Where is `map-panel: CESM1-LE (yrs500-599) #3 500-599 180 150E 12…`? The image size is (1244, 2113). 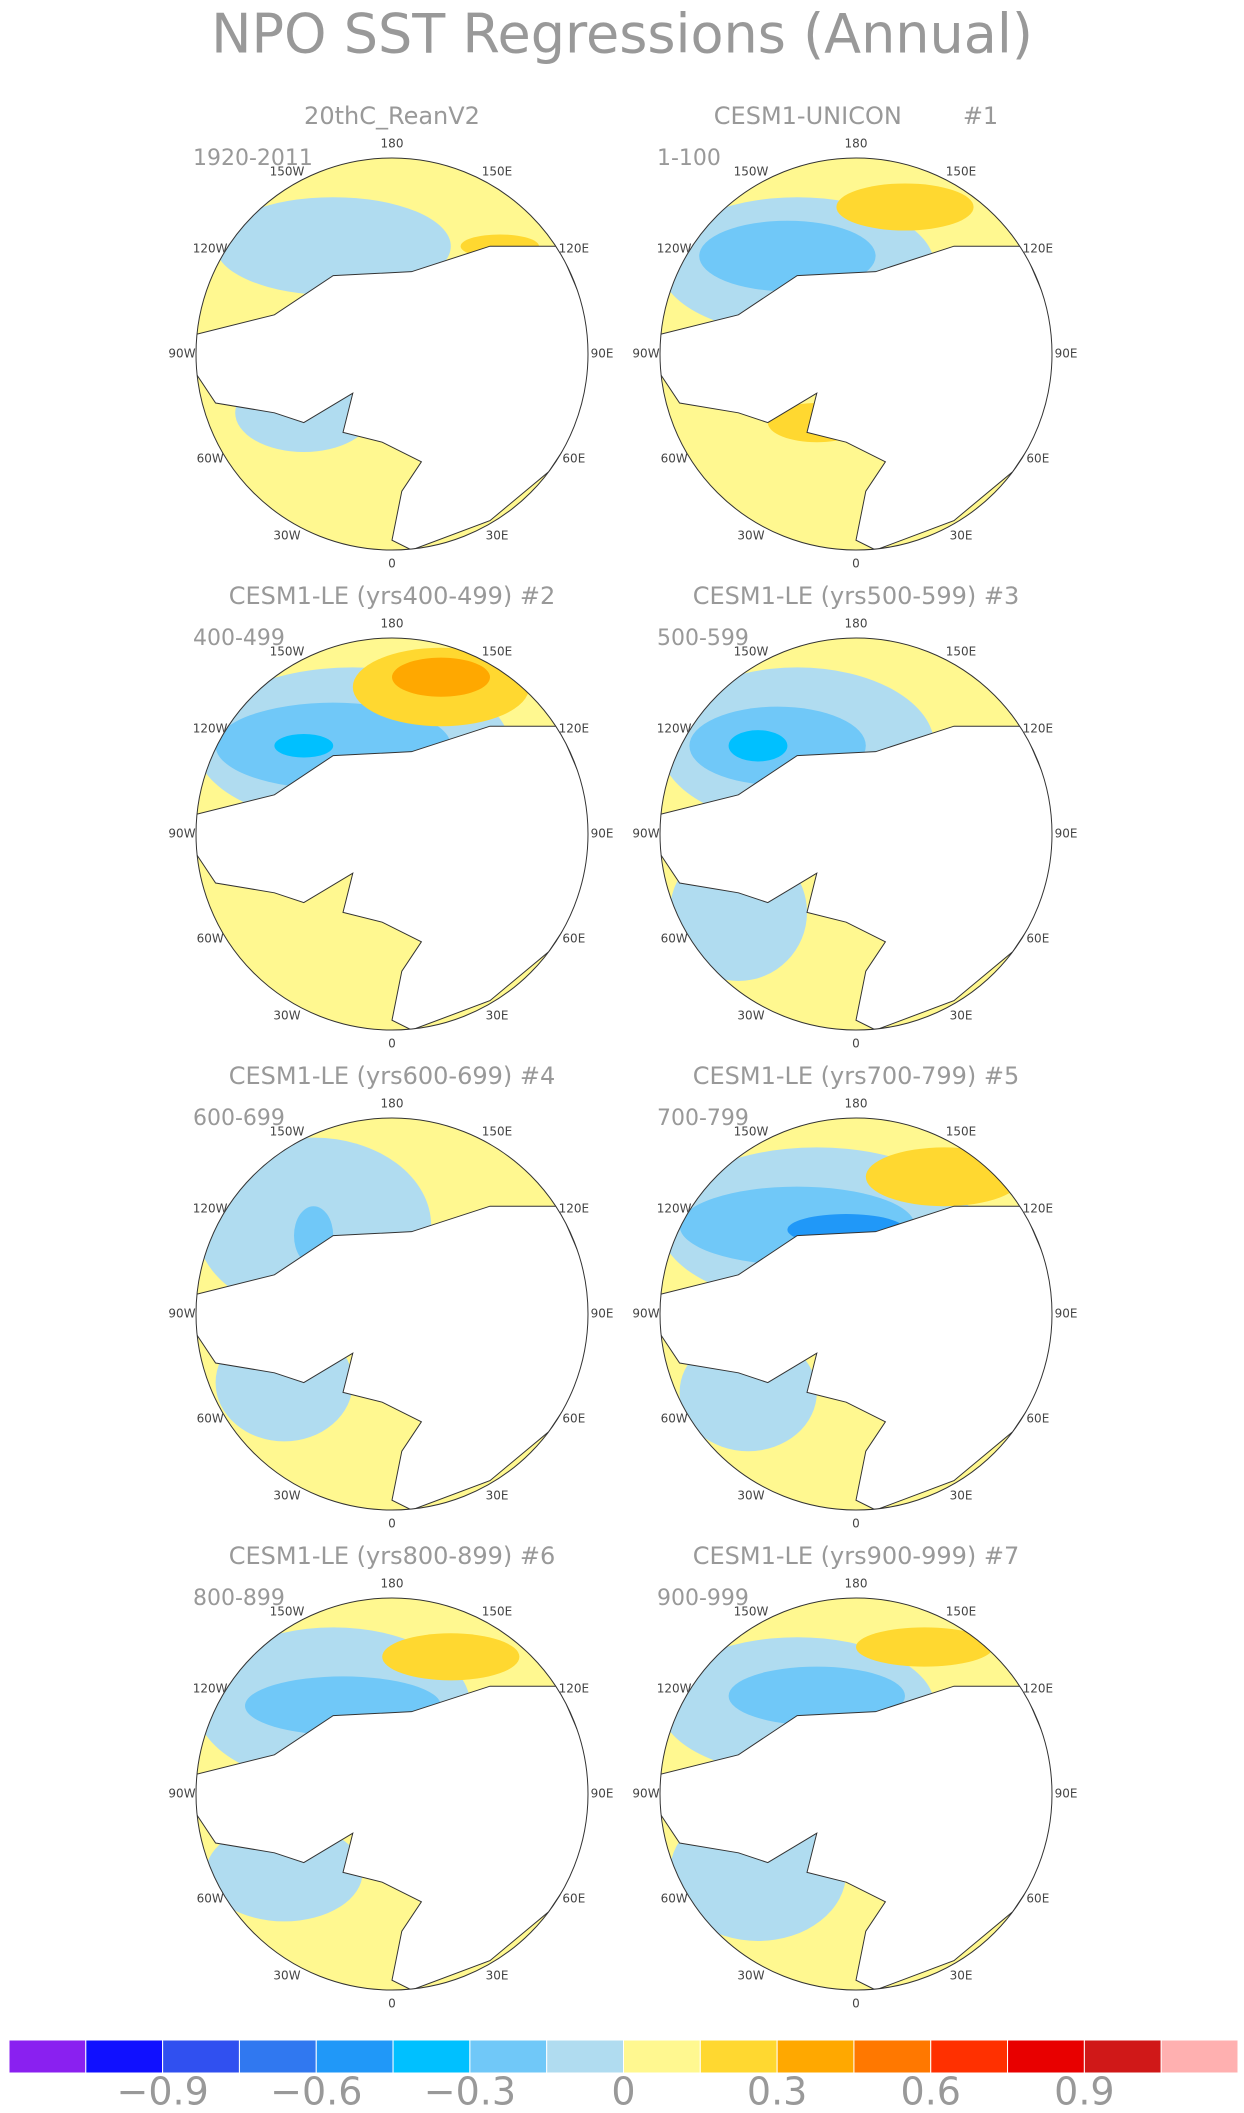
map-panel: CESM1-LE (yrs500-599) #3 500-599 180 150E 12… is located at coordinates (854, 816).